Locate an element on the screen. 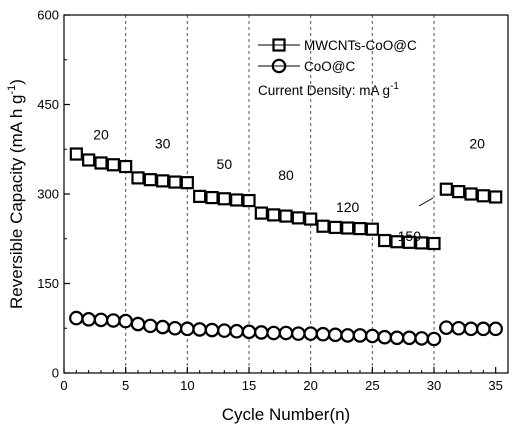  rate-label-pointer is located at coordinates (426, 202).